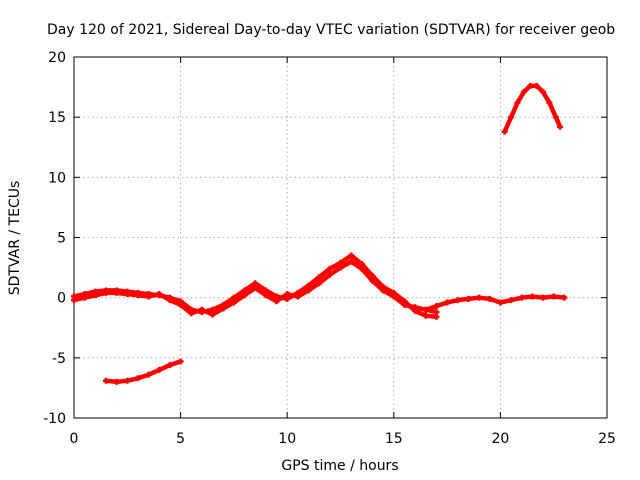 The image size is (640, 480). Describe the element at coordinates (74, 439) in the screenshot. I see `x-tick-label: 0` at that location.